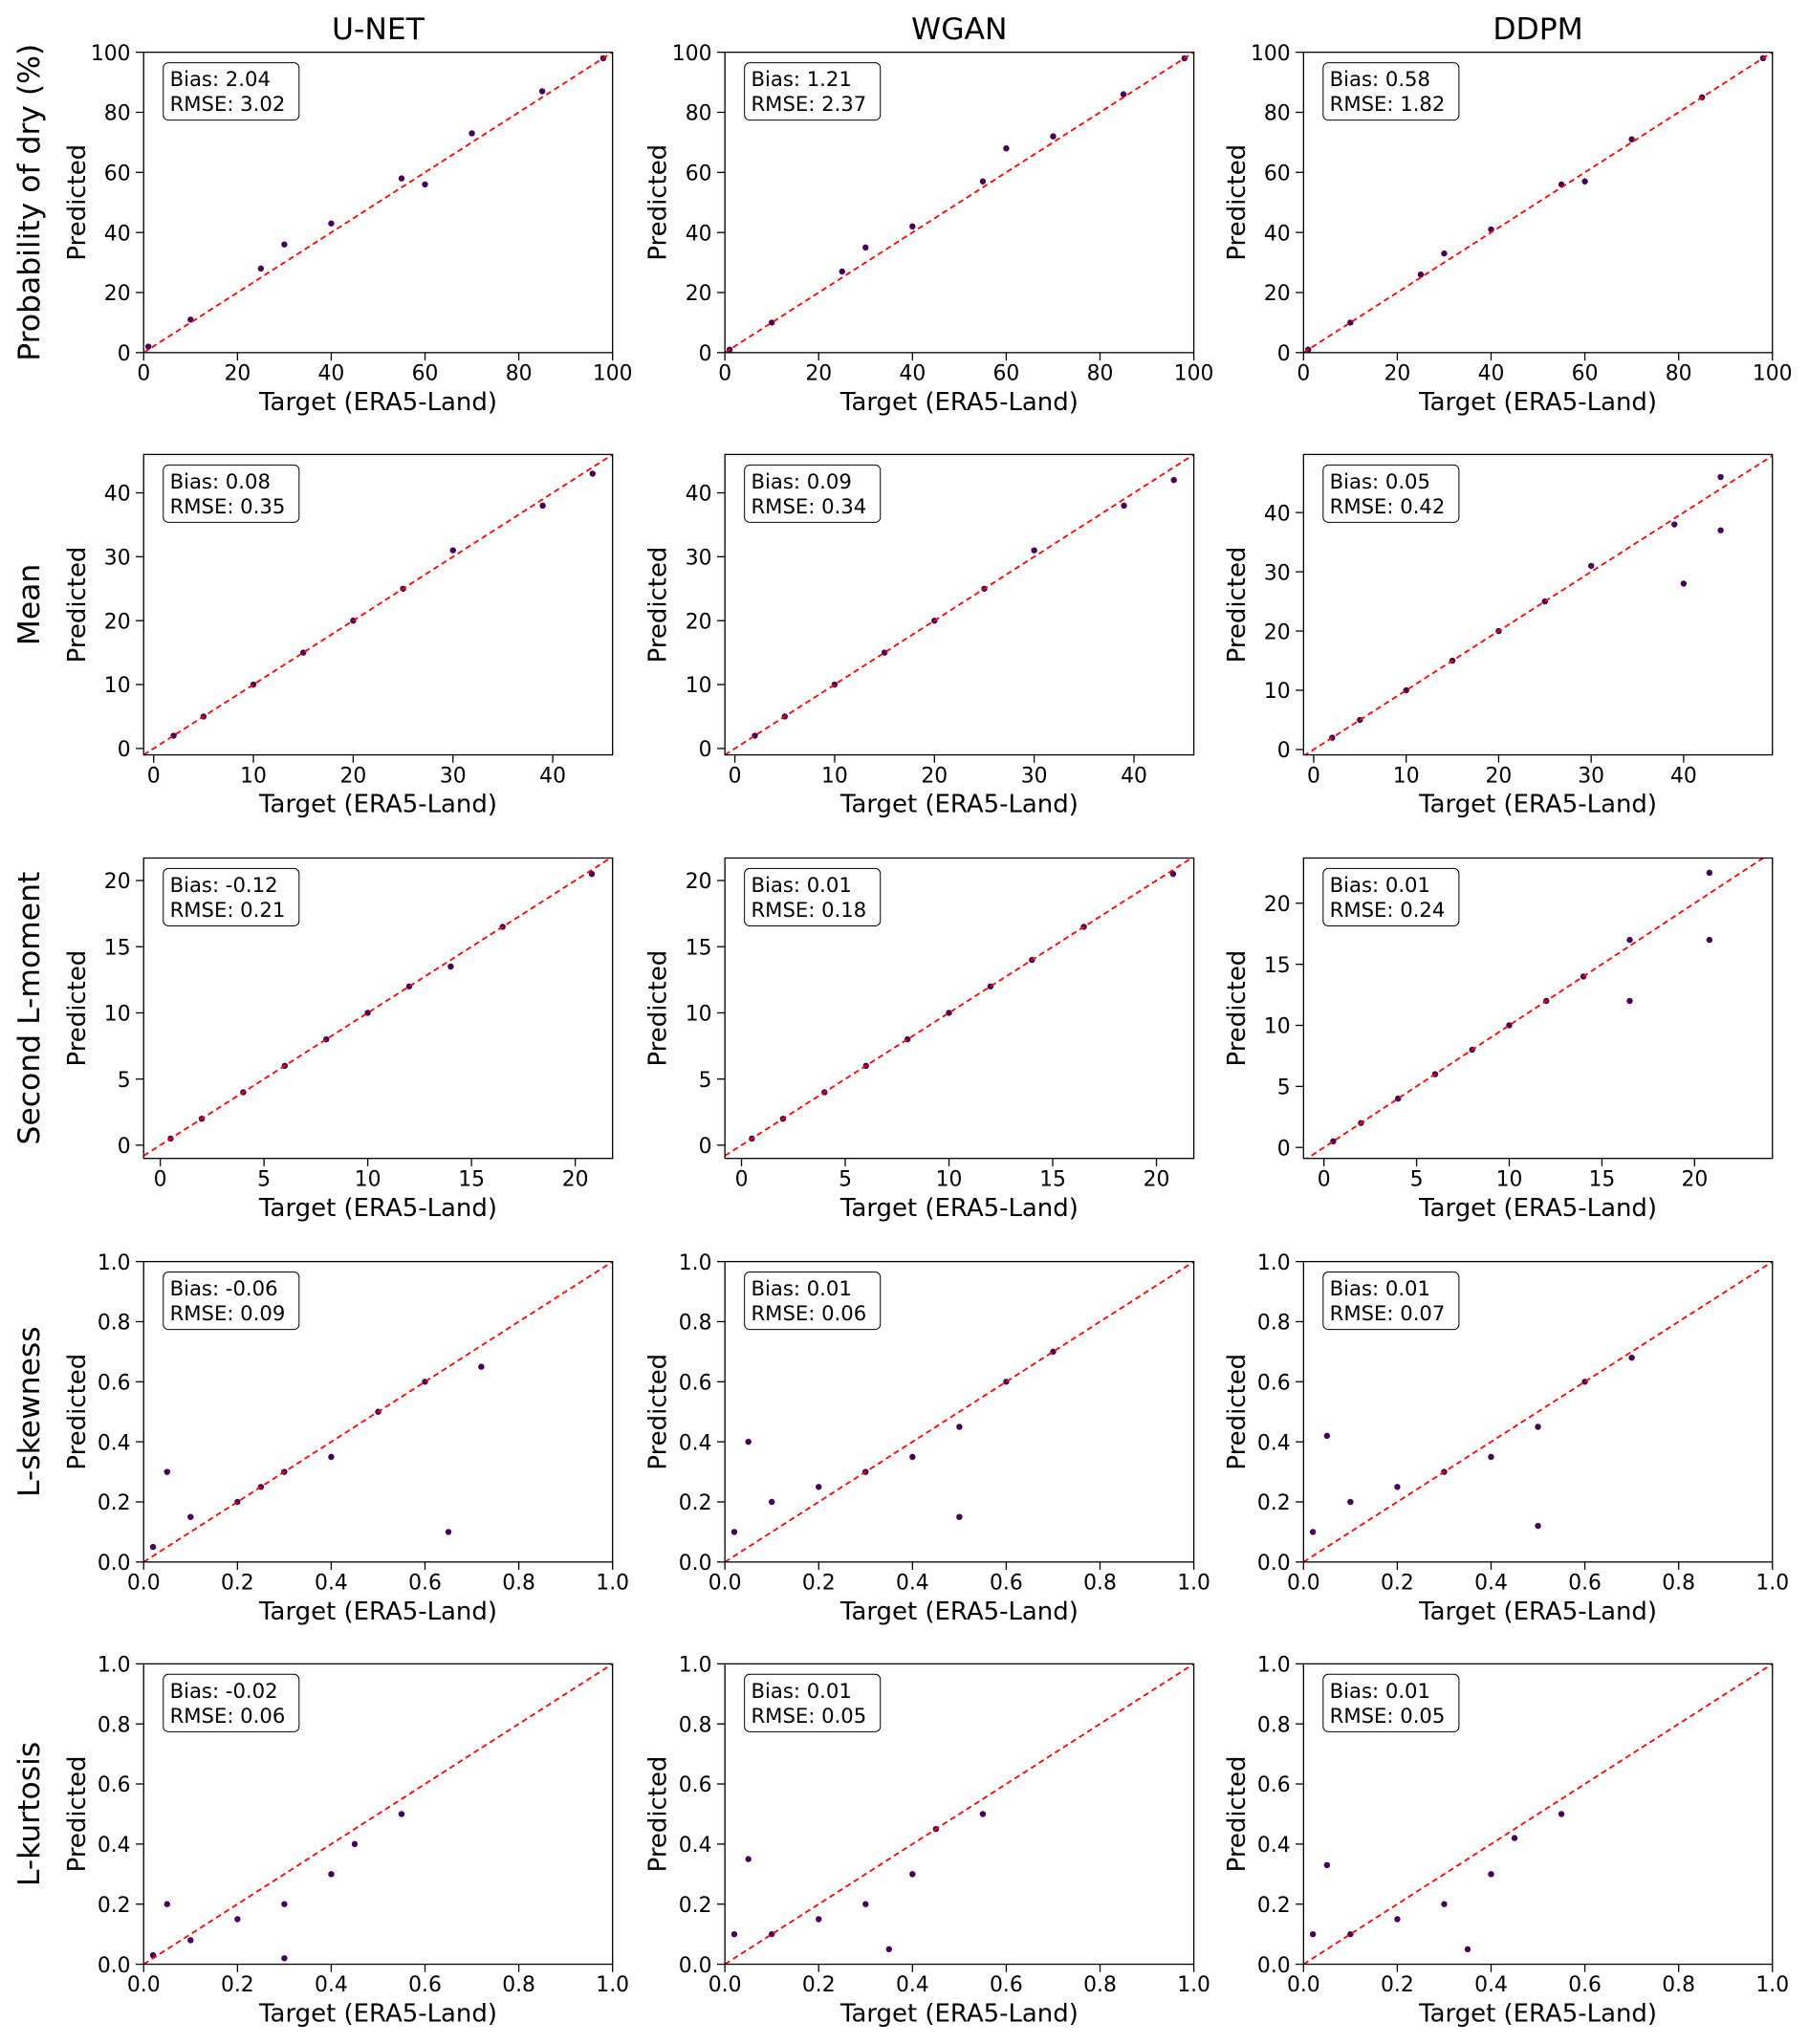  I want to click on x-tick-label: 100, so click(613, 374).